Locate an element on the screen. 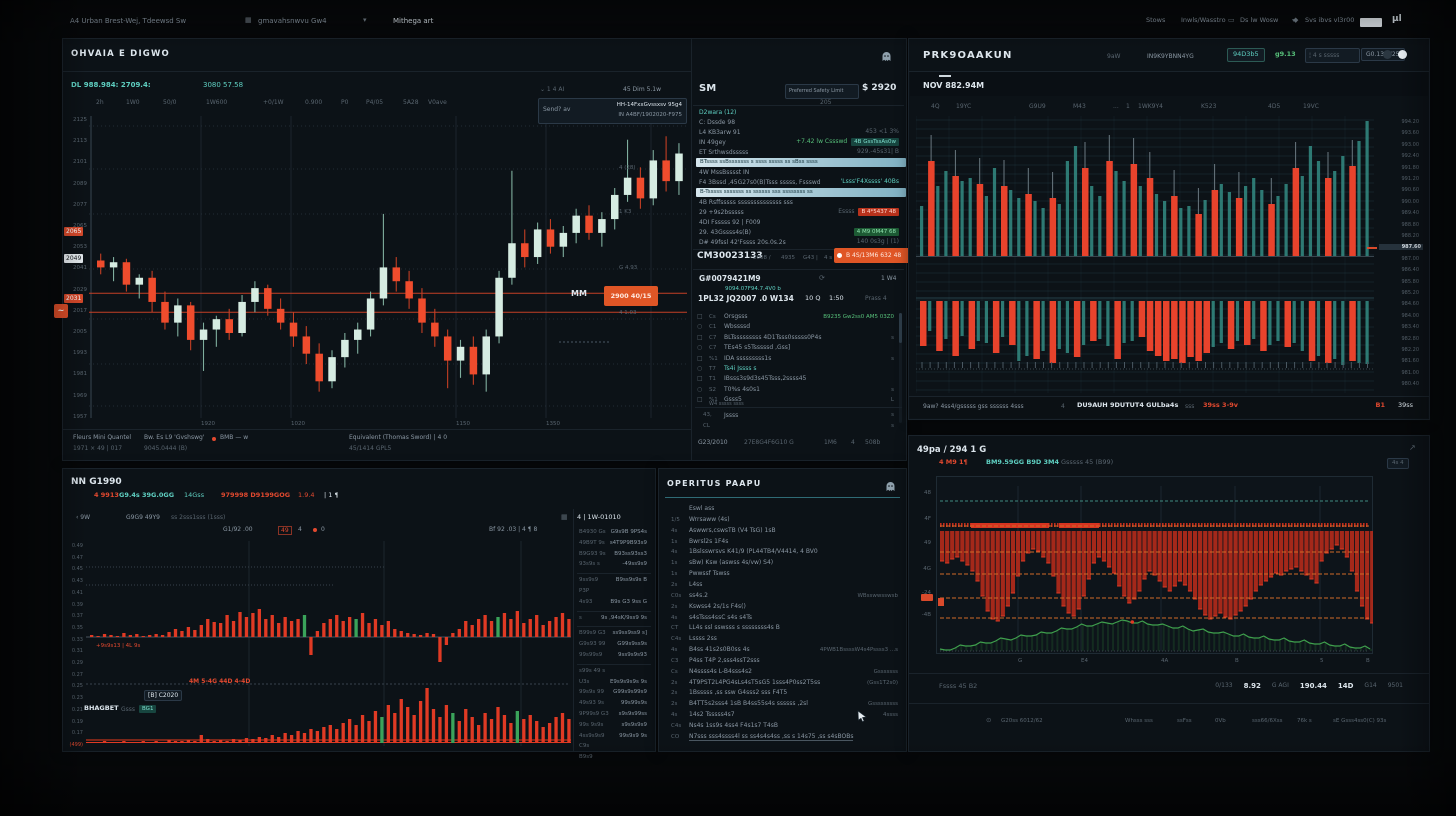 The image size is (1456, 816). limit-button: Preferred Safety Limit is located at coordinates (822, 91).